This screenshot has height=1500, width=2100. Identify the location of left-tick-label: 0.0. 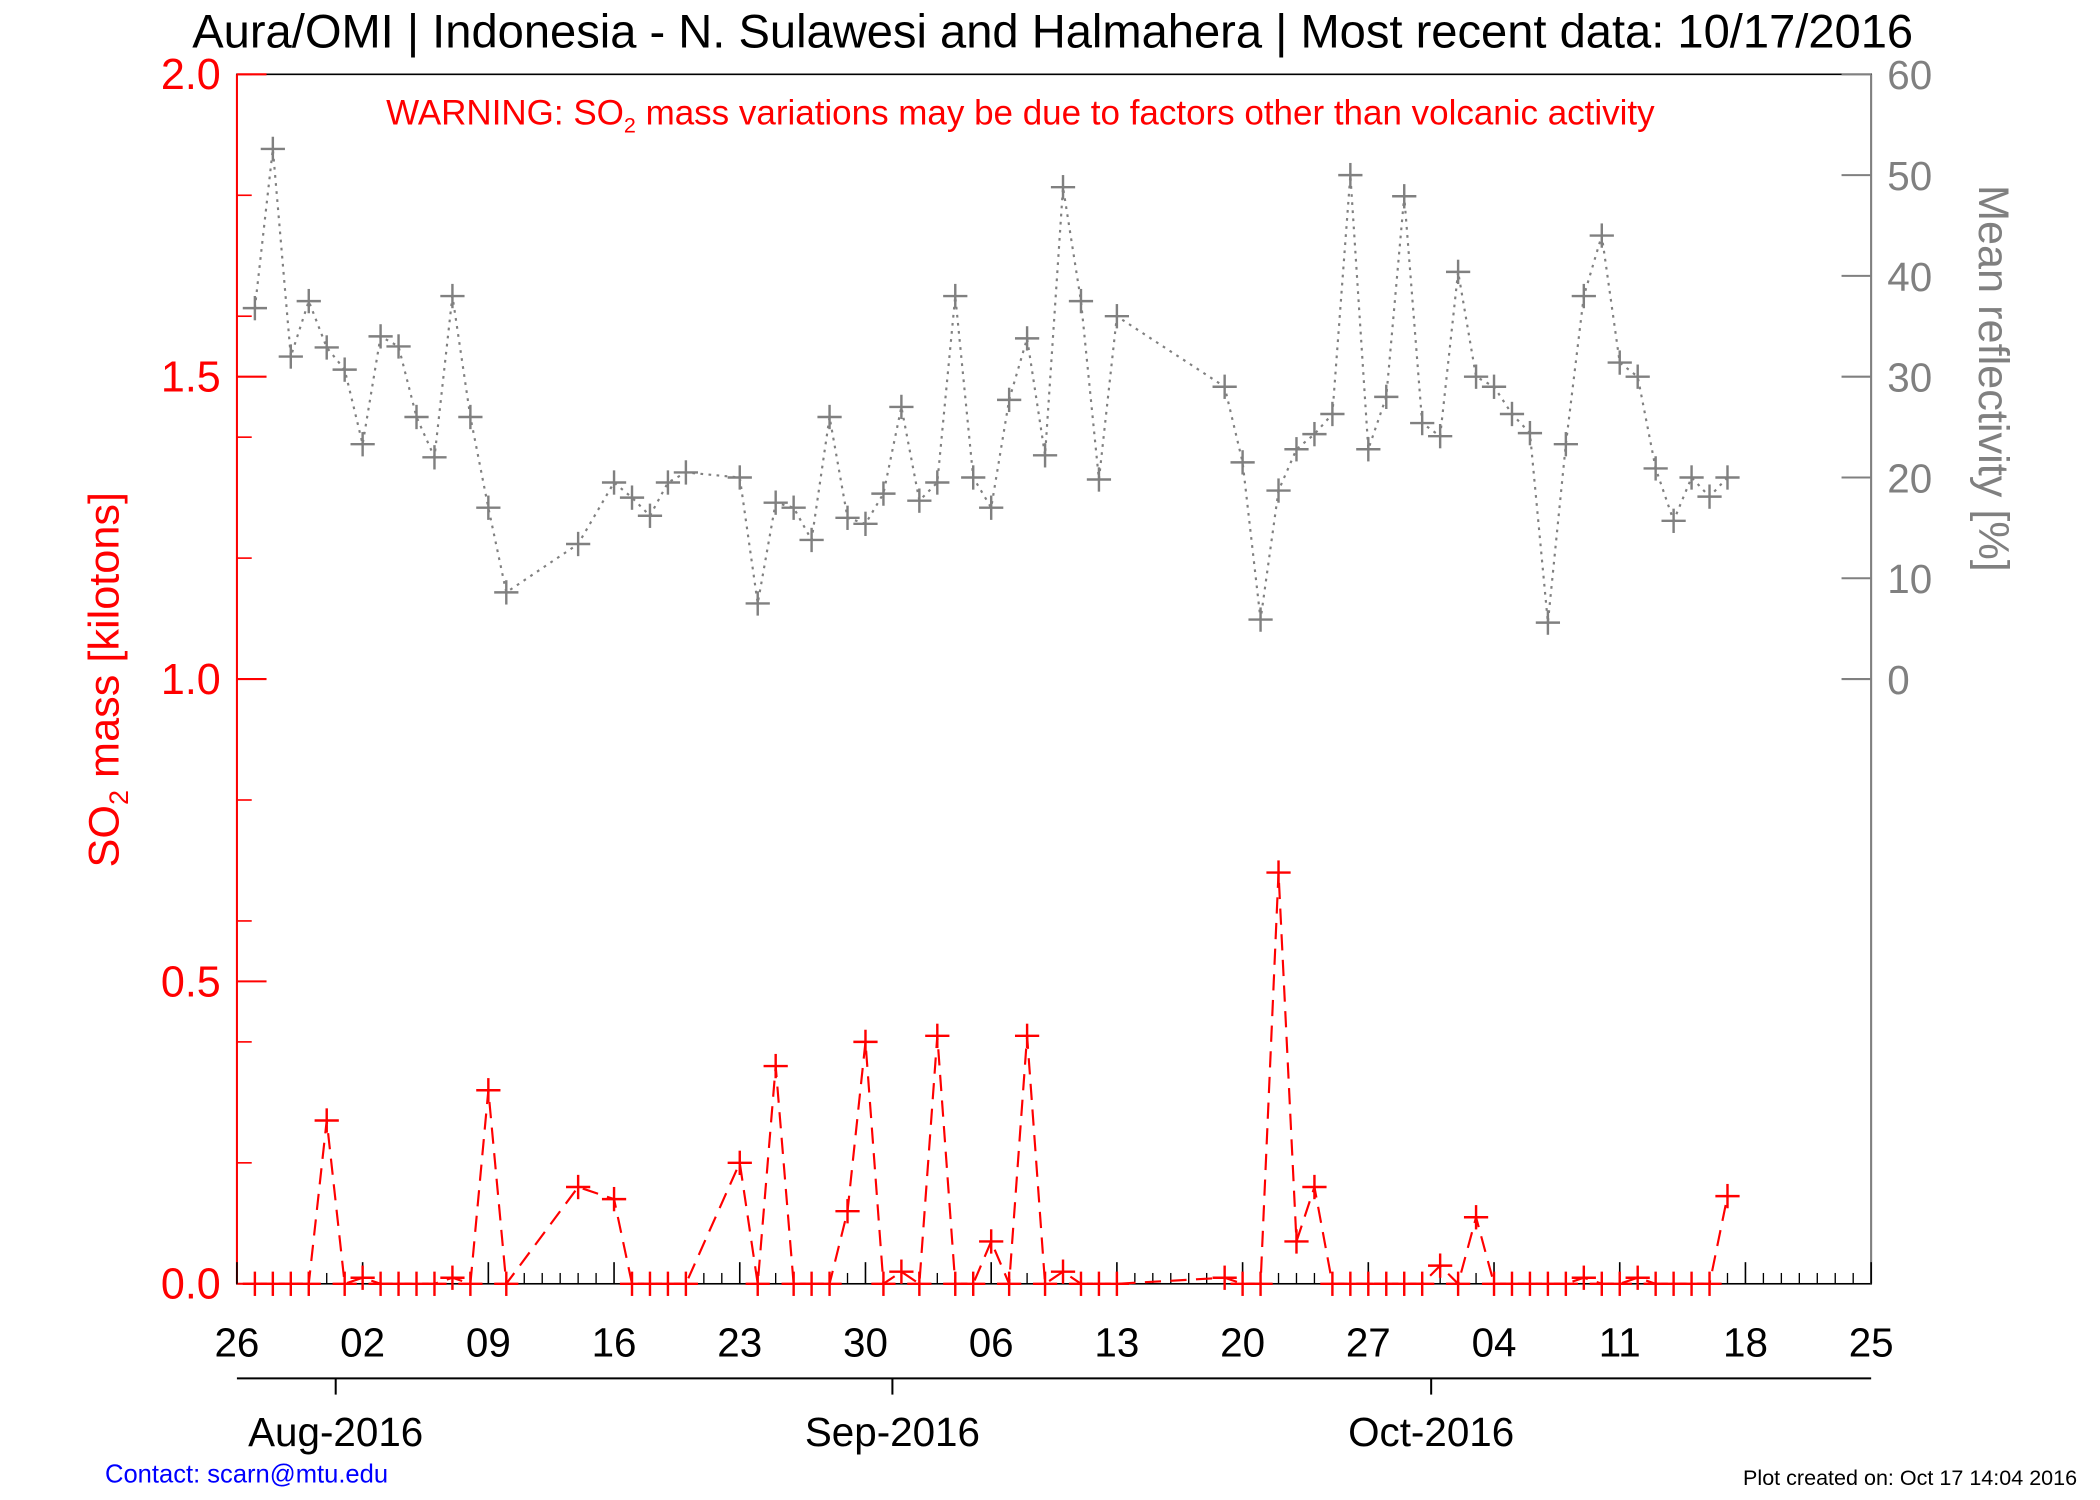
(191, 1285).